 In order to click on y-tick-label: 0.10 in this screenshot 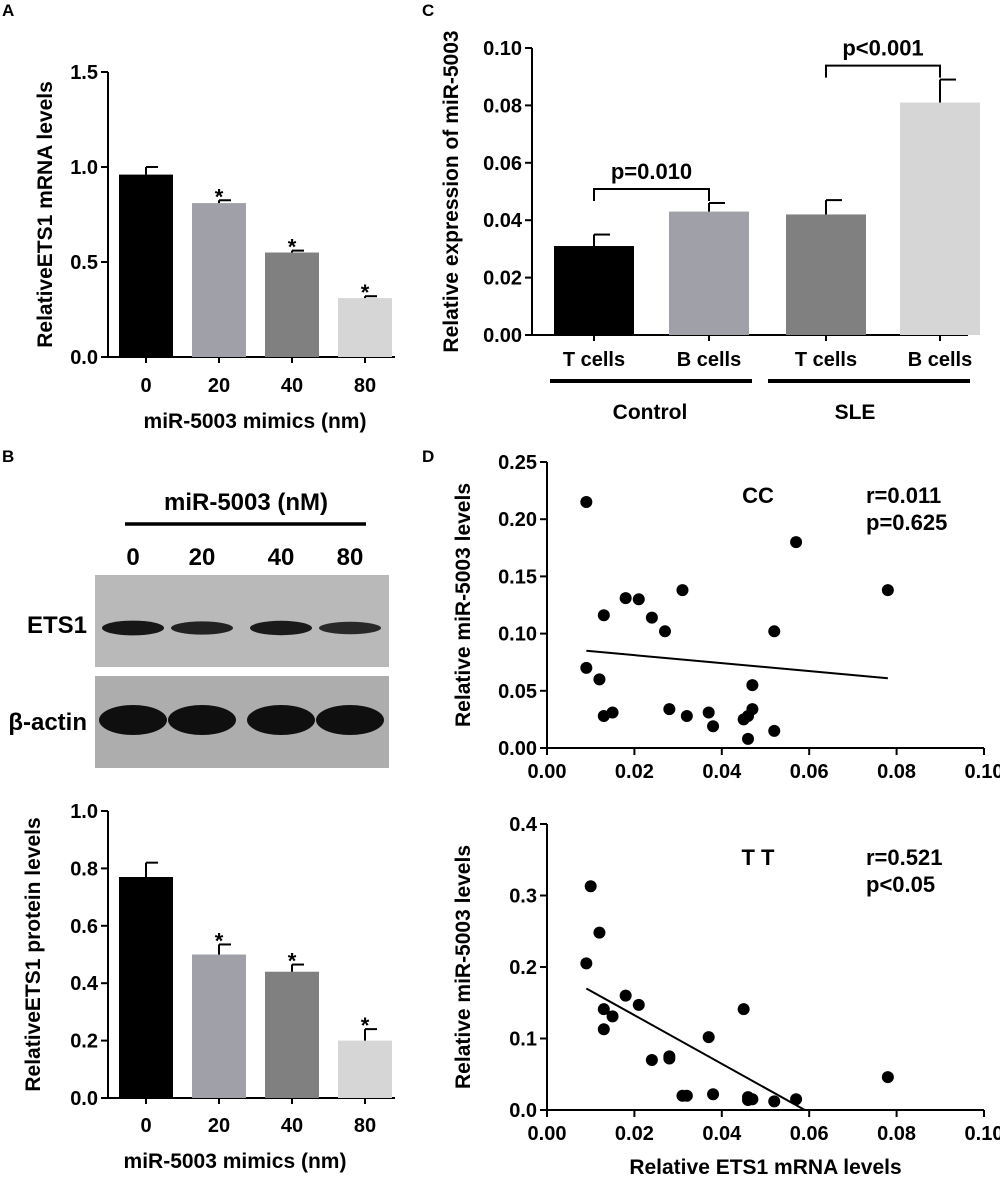, I will do `click(502, 49)`.